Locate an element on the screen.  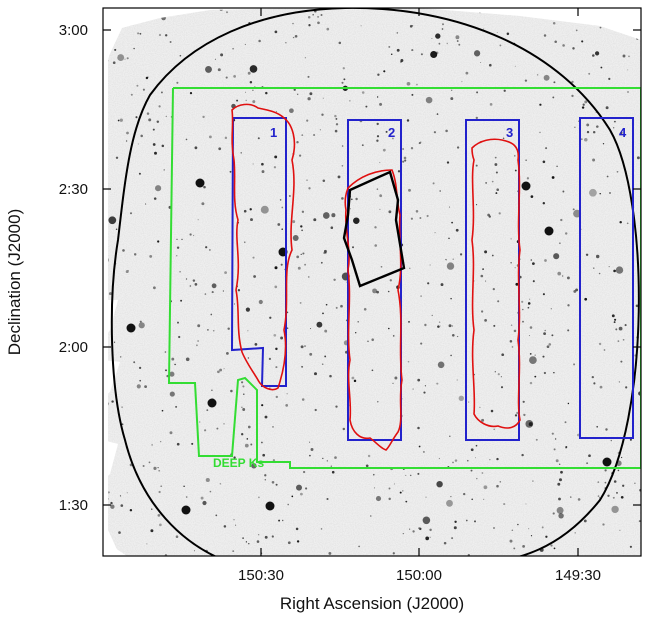
strip-label-4: 4 is located at coordinates (623, 132).